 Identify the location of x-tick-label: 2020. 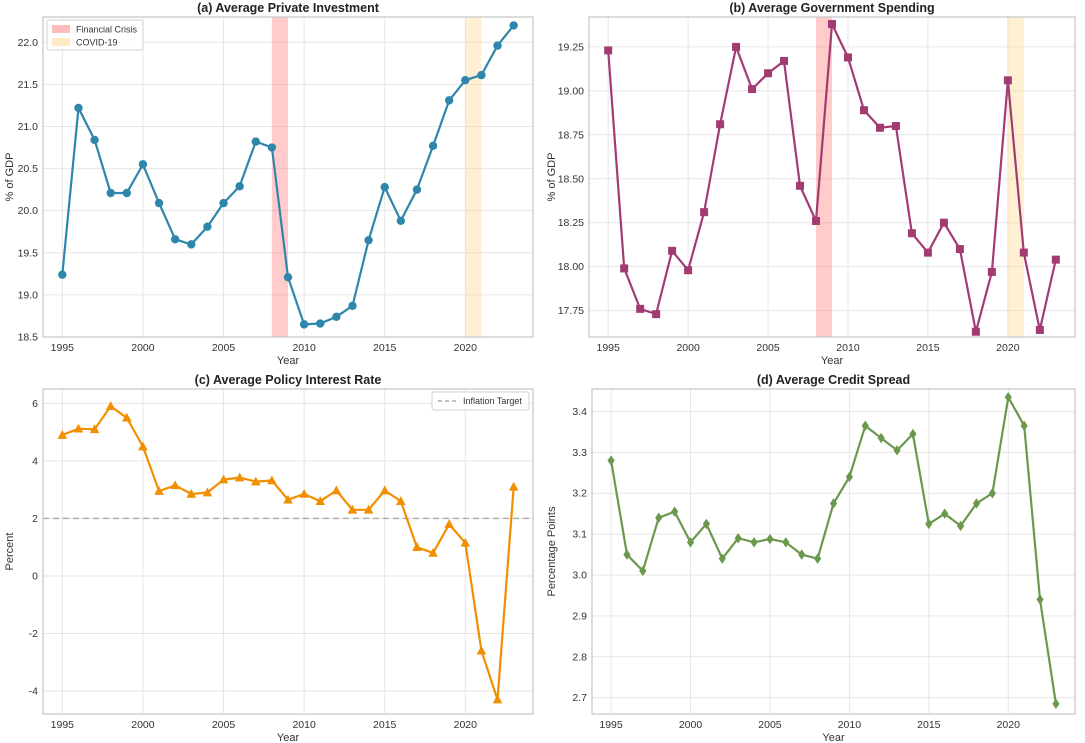
(466, 348).